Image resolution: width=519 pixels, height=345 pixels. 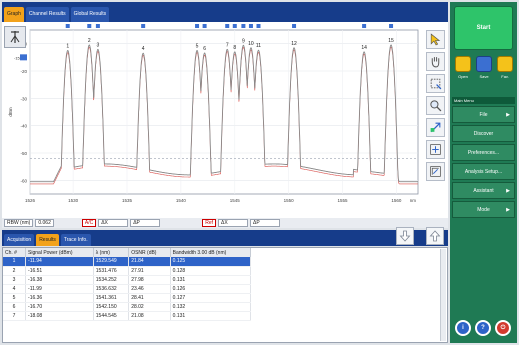 I want to click on pointer-icon, so click(x=435, y=39).